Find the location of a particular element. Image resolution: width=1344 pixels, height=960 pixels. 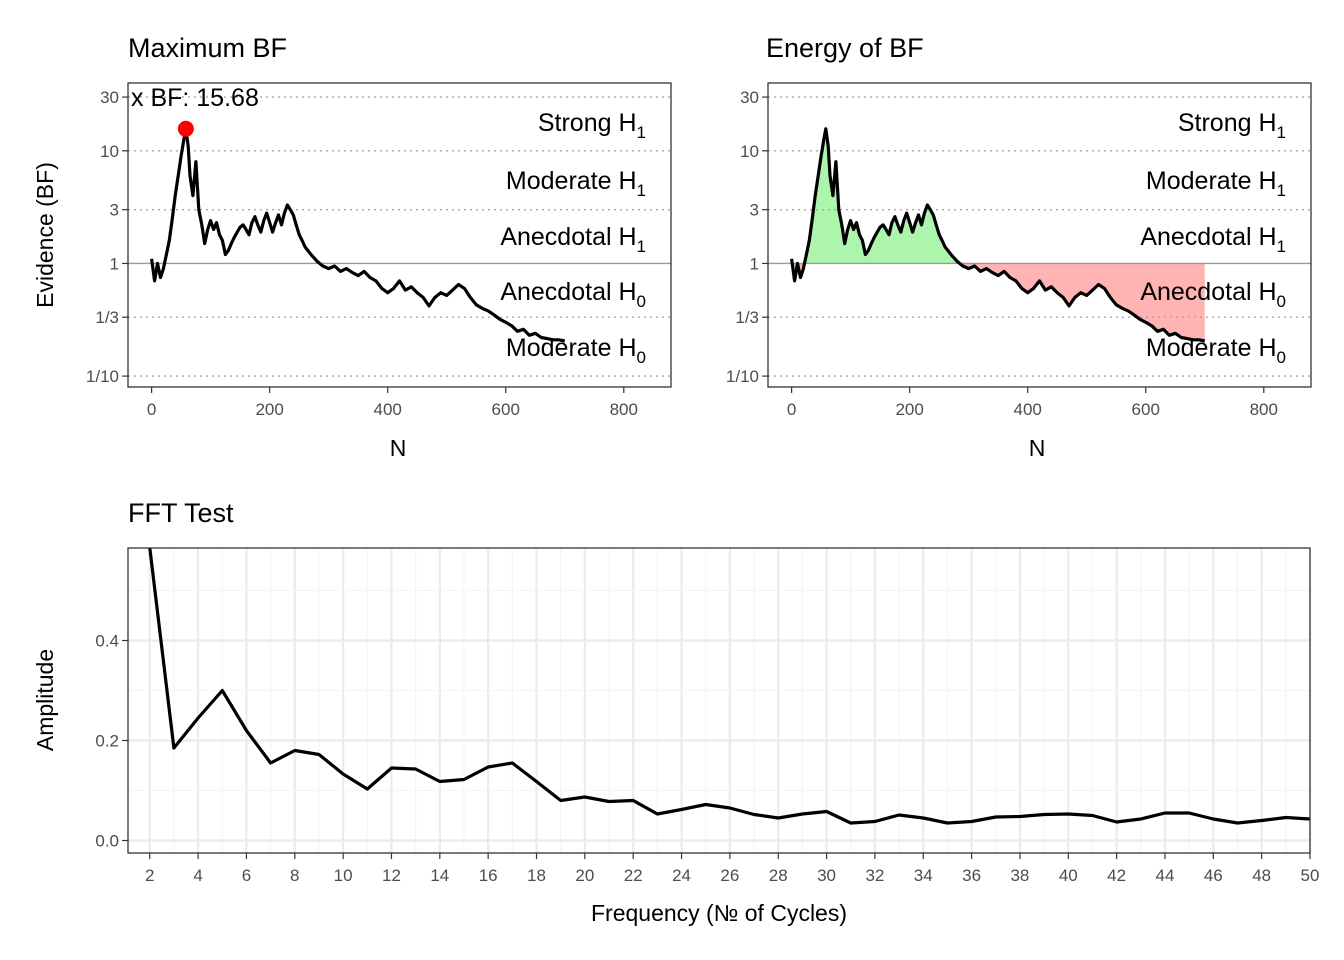

x-tick-label: 38 is located at coordinates (1019, 875).